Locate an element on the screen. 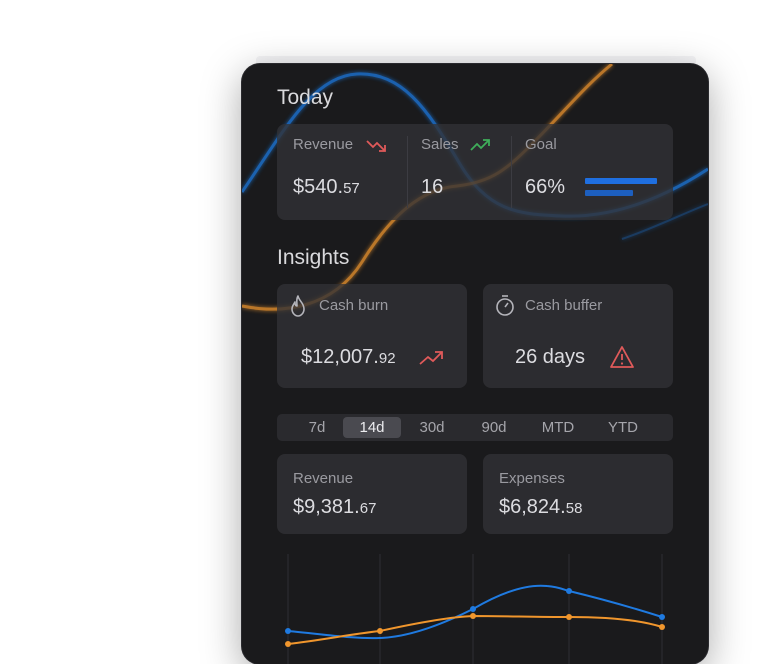  summary-revenue-label: Revenue is located at coordinates (323, 478).